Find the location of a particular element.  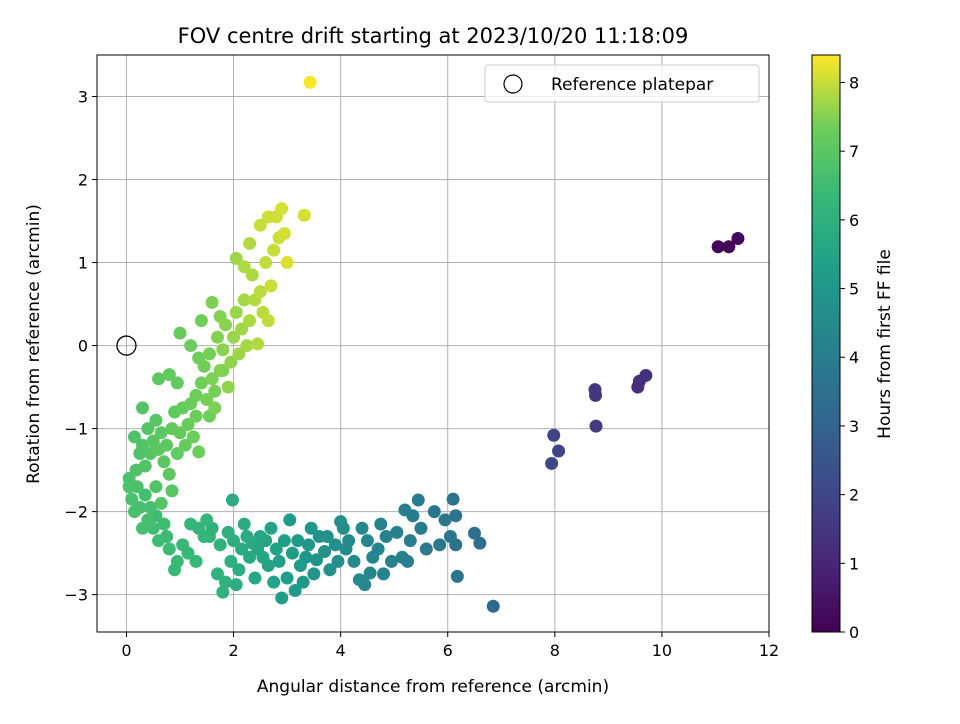

x-axis-ticks: 0 2 4 6 8 10 12 is located at coordinates (450, 646).